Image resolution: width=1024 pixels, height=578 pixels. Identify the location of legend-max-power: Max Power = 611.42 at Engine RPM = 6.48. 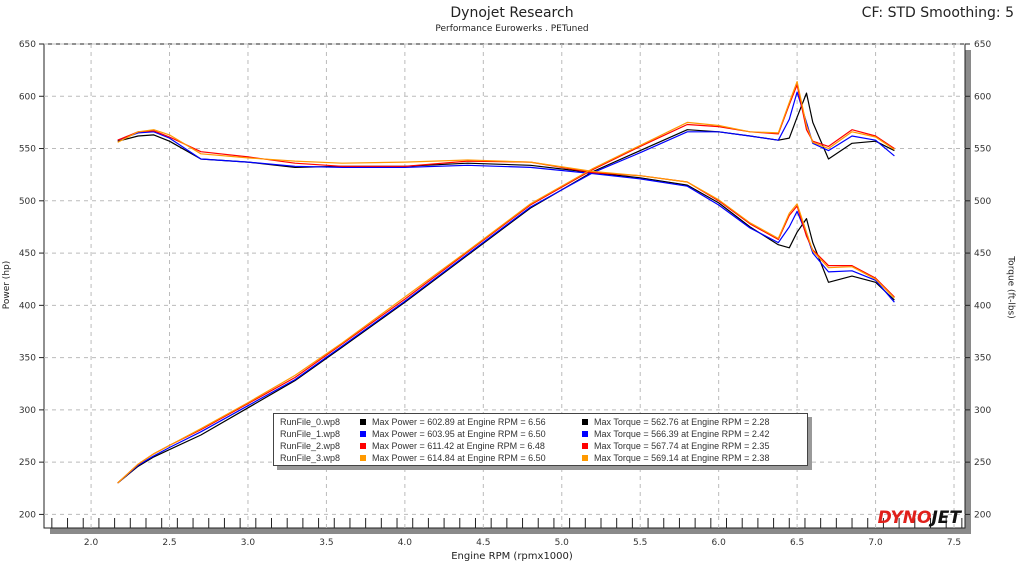
(458, 446).